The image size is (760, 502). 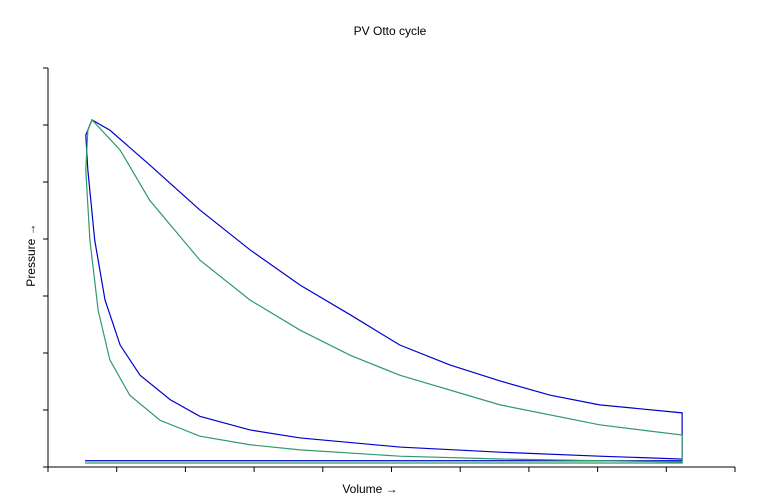 What do you see at coordinates (31, 254) in the screenshot?
I see `y-axis-label: Pressure →` at bounding box center [31, 254].